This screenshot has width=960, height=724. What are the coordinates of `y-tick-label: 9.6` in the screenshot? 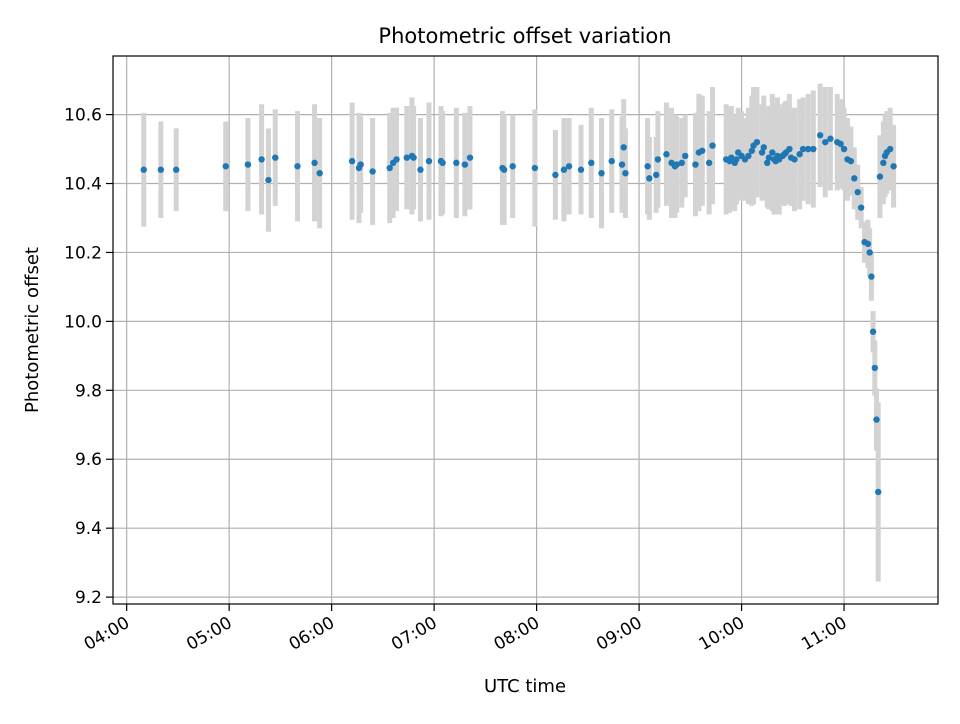 It's located at (88, 460).